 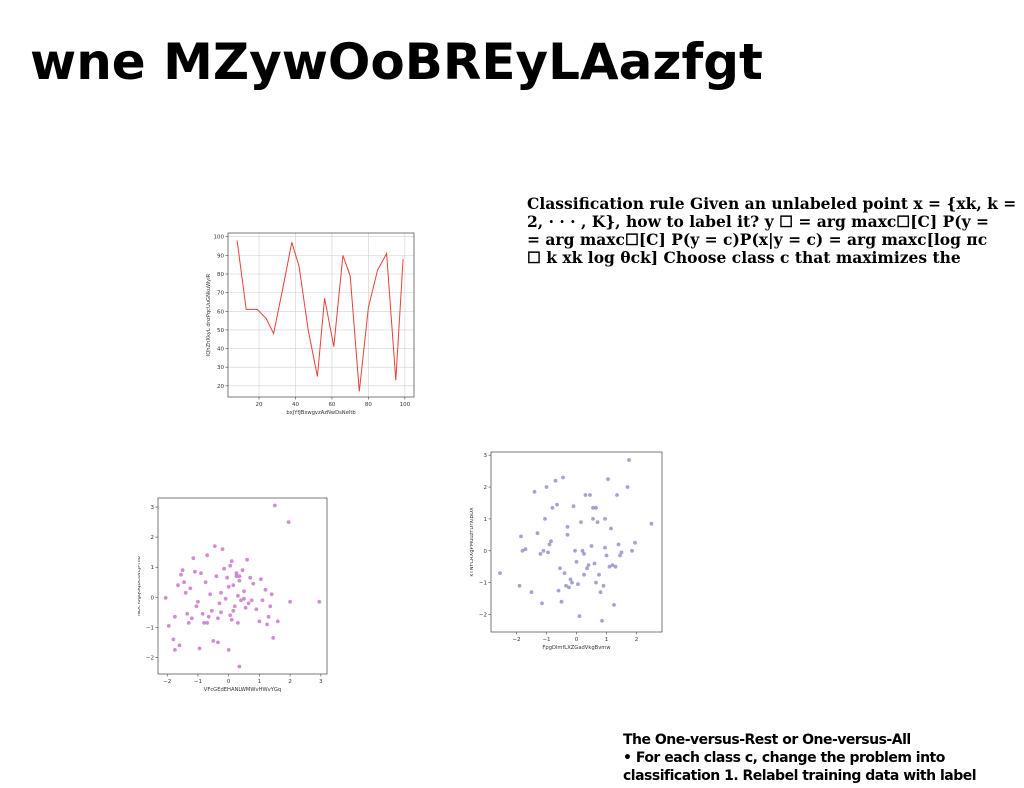 I want to click on y-tick-label: 80, so click(x=220, y=275).